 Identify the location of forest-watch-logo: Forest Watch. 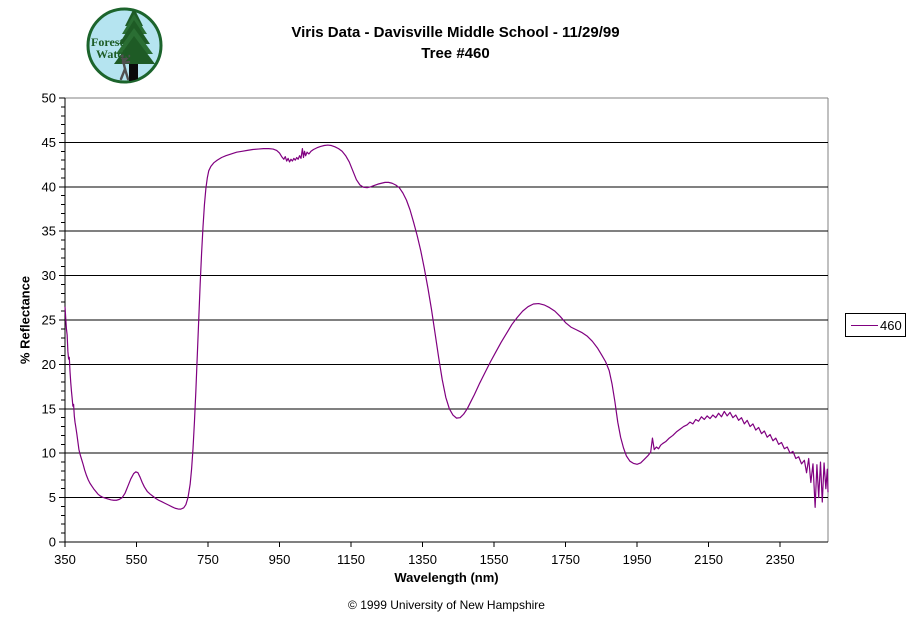
(124, 45).